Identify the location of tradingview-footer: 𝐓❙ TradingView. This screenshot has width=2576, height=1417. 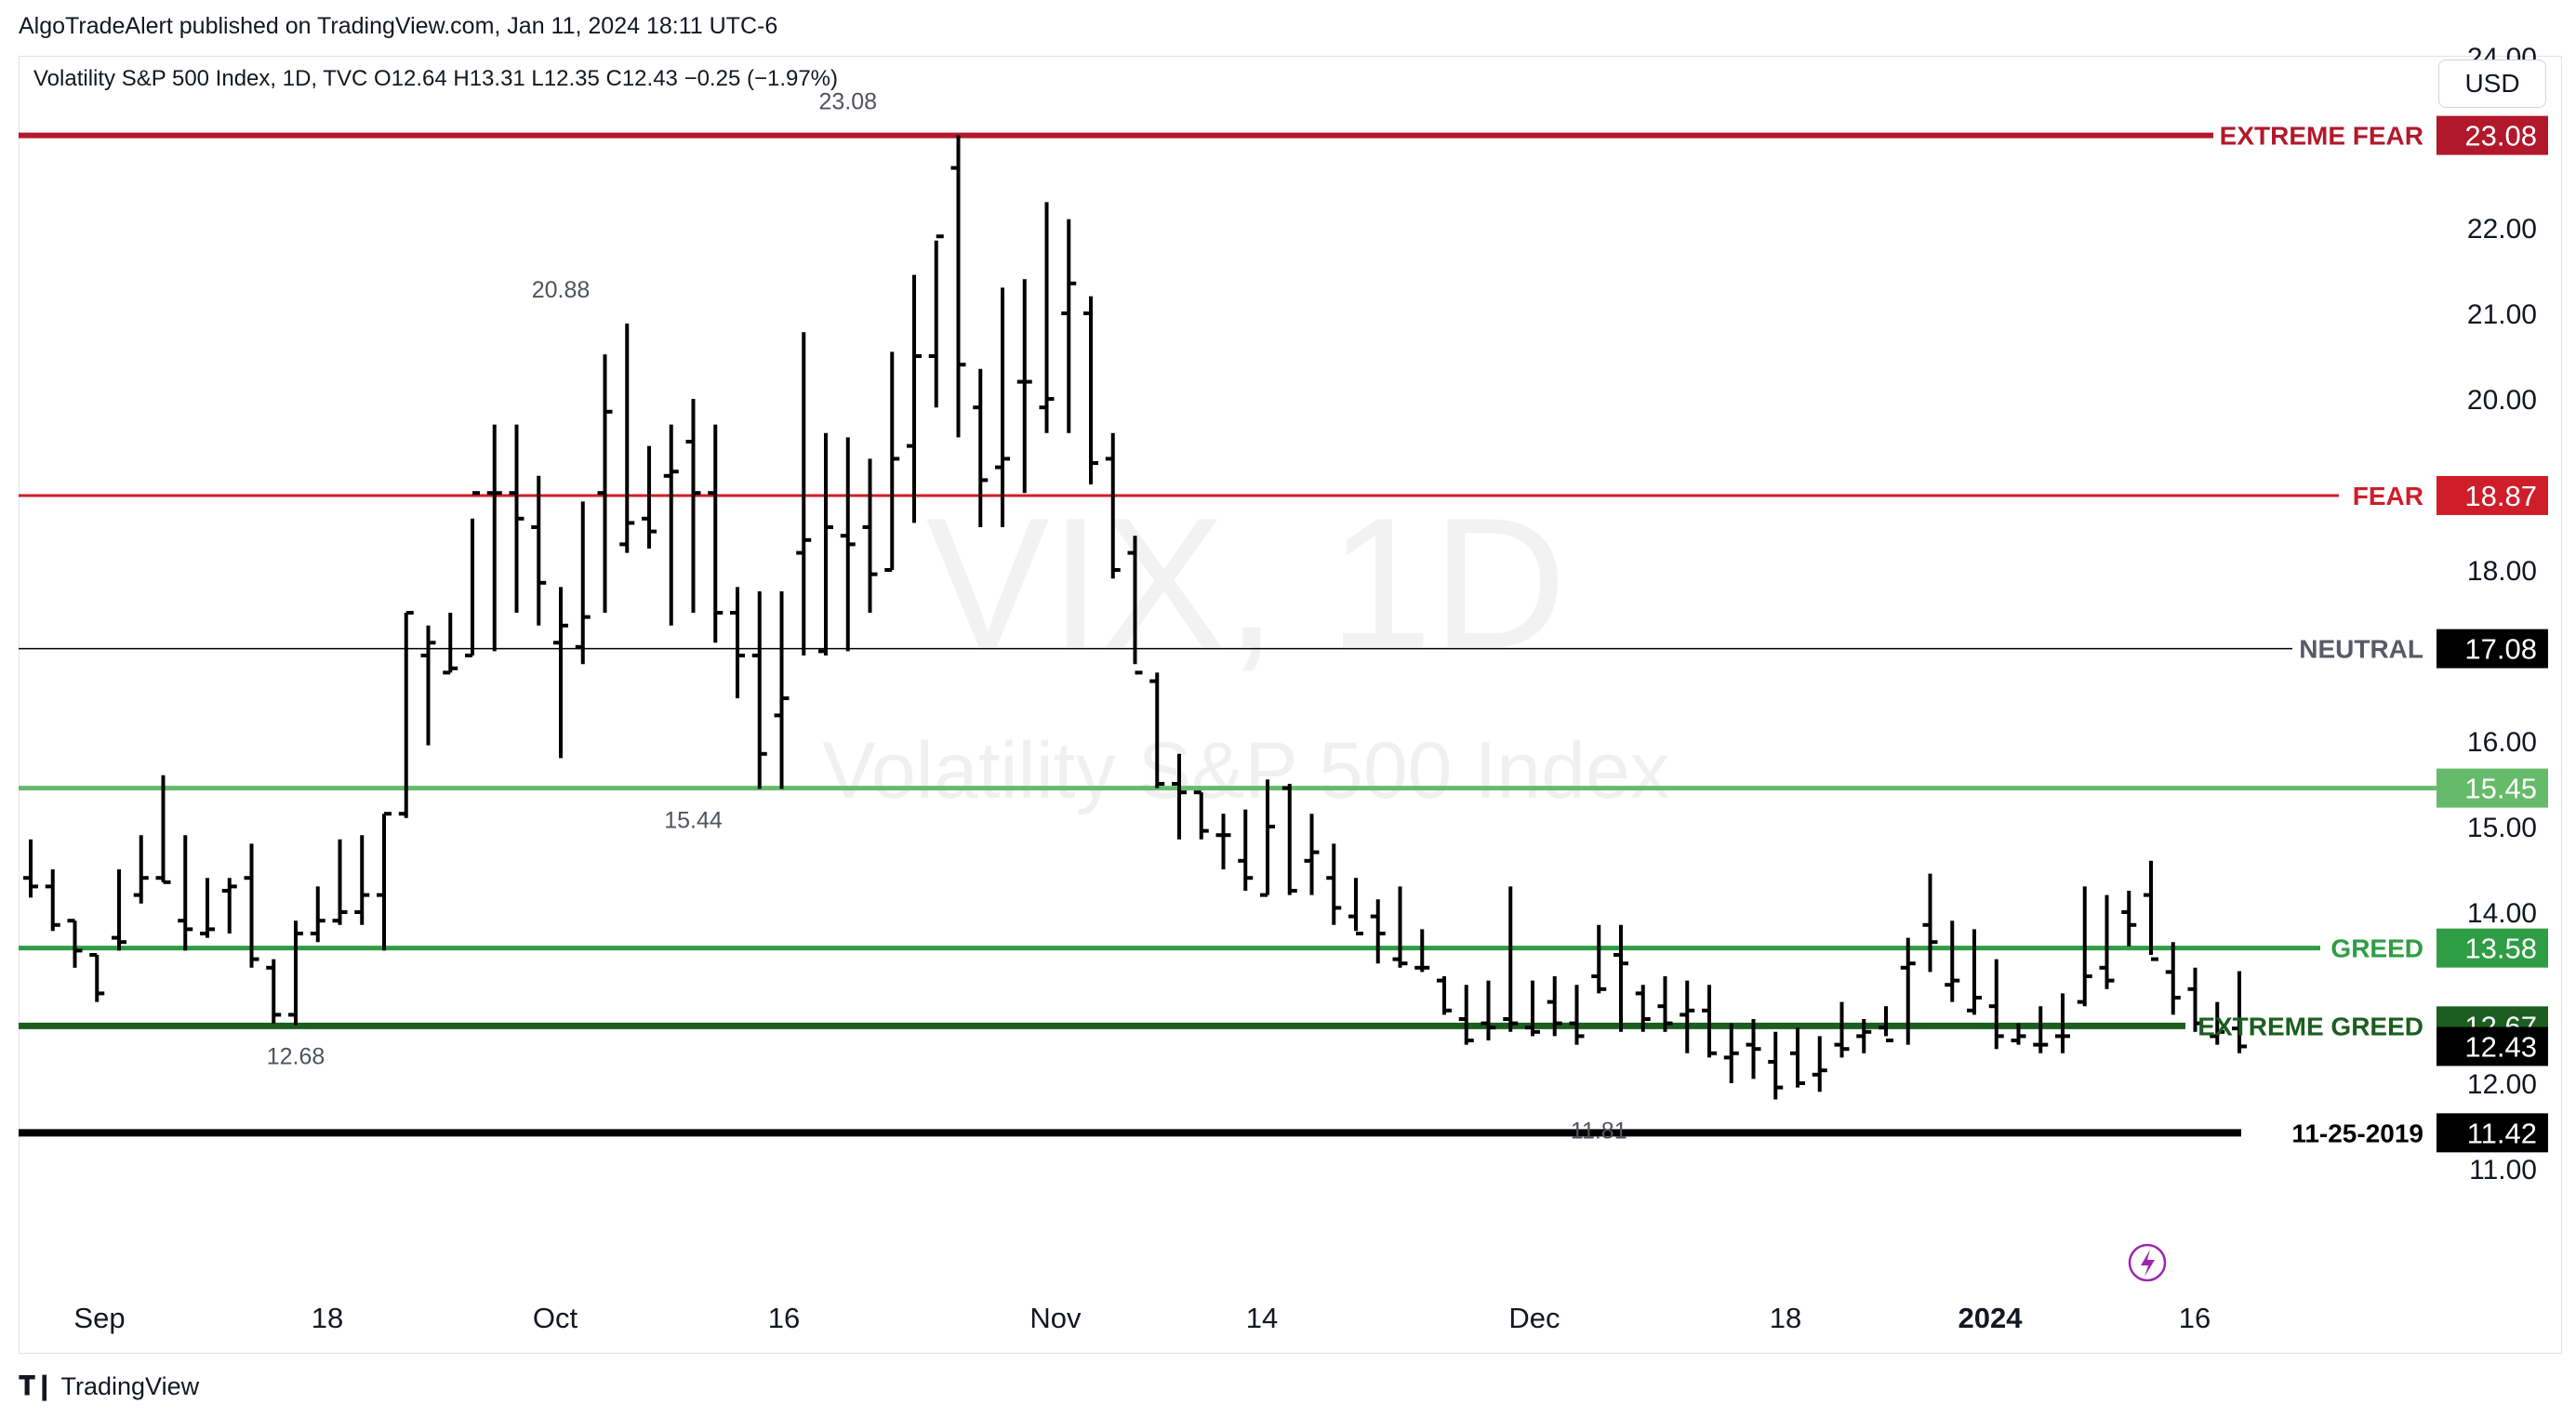
(109, 1386).